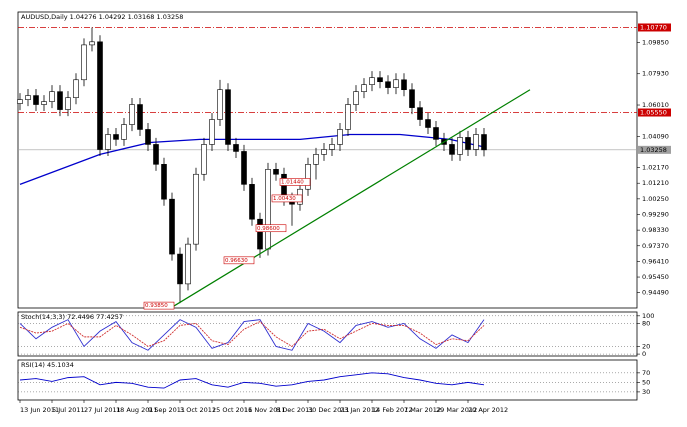  Describe the element at coordinates (422, 410) in the screenshot. I see `x-tick-label: 7 Mar 2012` at that location.